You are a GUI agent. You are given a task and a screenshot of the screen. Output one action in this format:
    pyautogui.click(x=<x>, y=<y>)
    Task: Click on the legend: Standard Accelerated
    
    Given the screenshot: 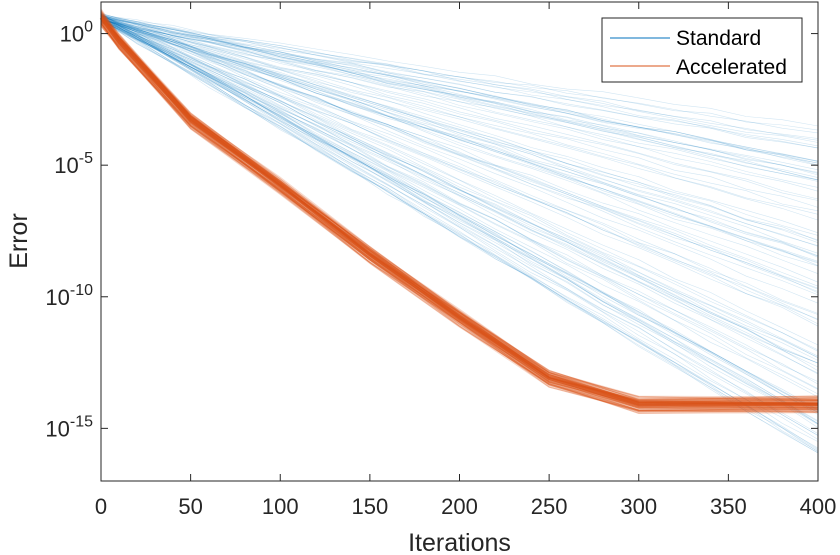 What is the action you would take?
    pyautogui.click(x=702, y=50)
    